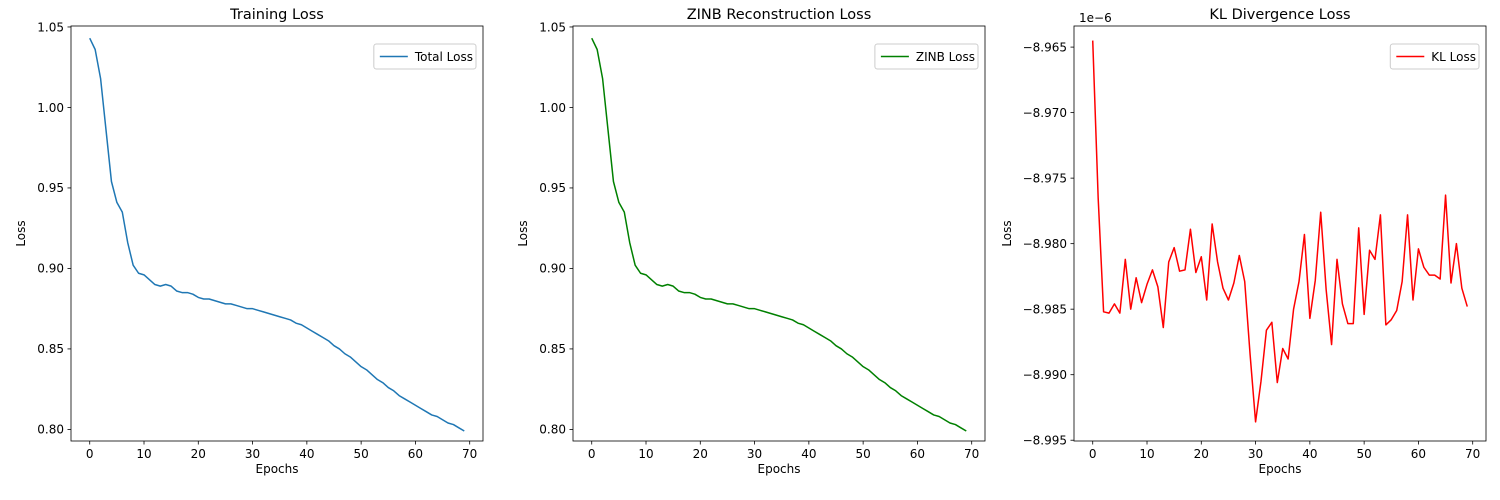 This screenshot has height=500, width=1500. Describe the element at coordinates (1045, 244) in the screenshot. I see `y-tick-label: −8.980` at that location.